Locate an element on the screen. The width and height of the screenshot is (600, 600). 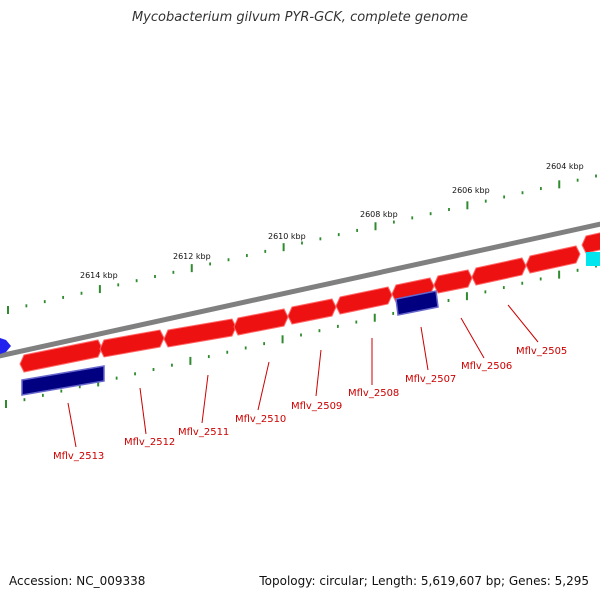
reverse-gene-center is located at coordinates (417, 303).